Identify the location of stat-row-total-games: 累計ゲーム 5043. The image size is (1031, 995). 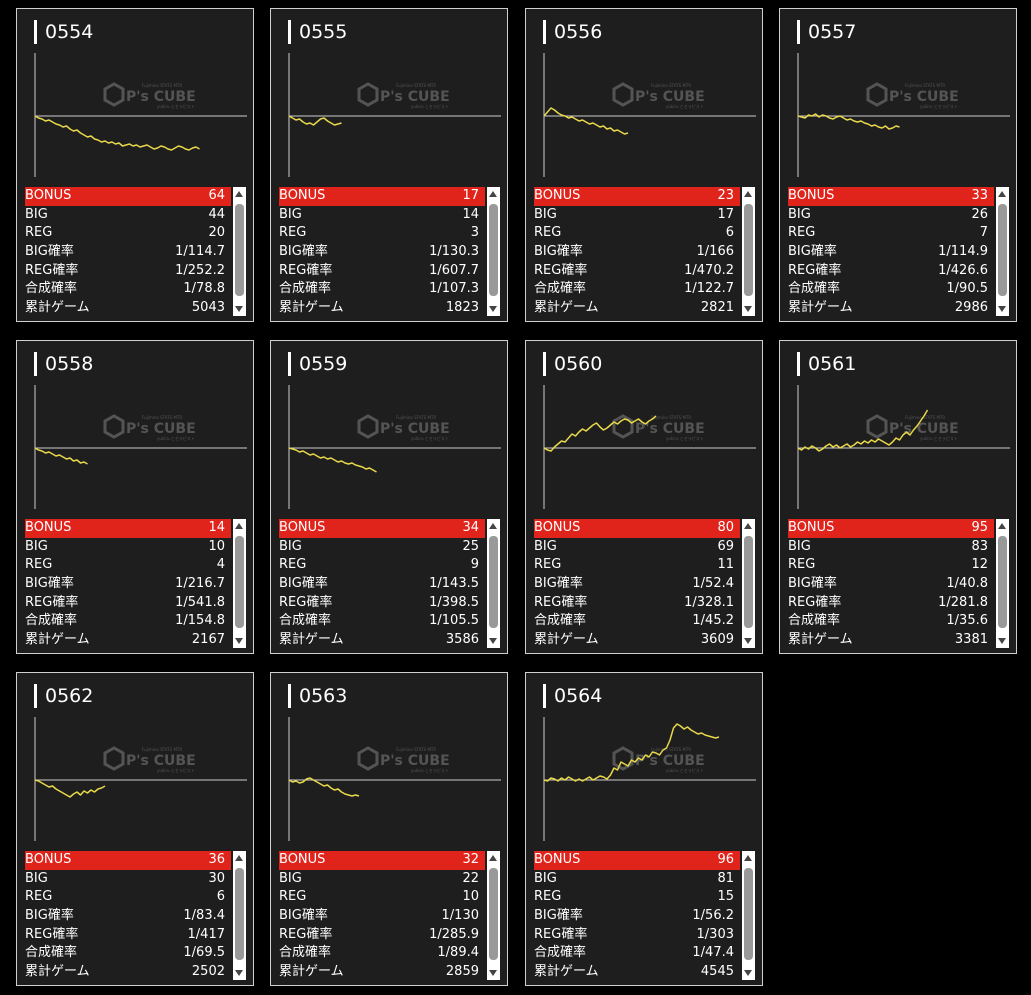
(128, 308).